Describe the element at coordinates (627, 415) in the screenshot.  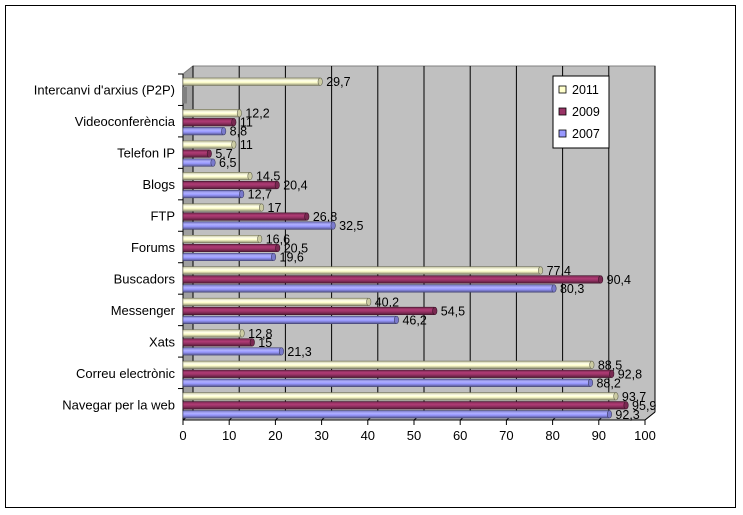
I see `data-label: 92,3` at that location.